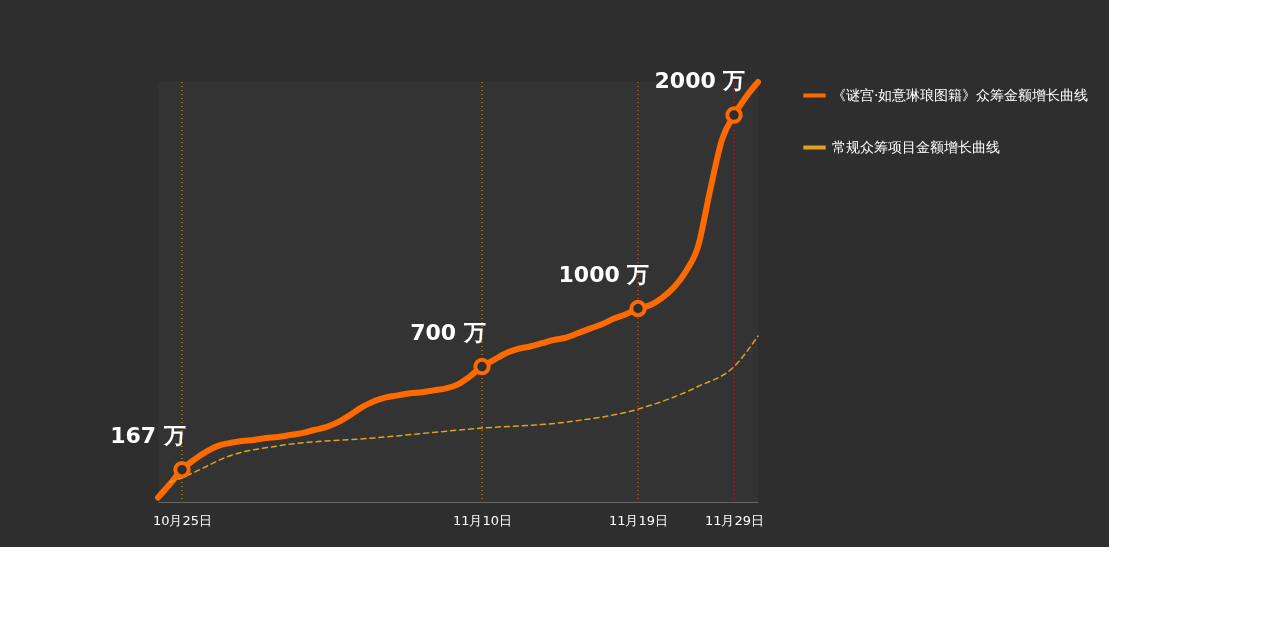 Image resolution: width=1268 pixels, height=634 pixels. I want to click on x-tick-label: 10月25日, so click(182, 520).